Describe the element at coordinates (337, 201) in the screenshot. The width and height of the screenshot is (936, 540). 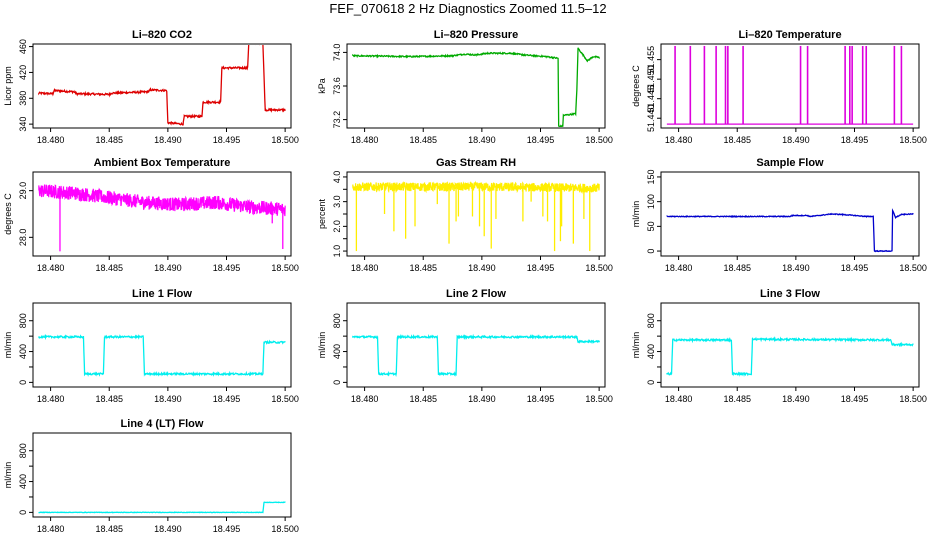
I see `y-tick-label: 3.0` at that location.